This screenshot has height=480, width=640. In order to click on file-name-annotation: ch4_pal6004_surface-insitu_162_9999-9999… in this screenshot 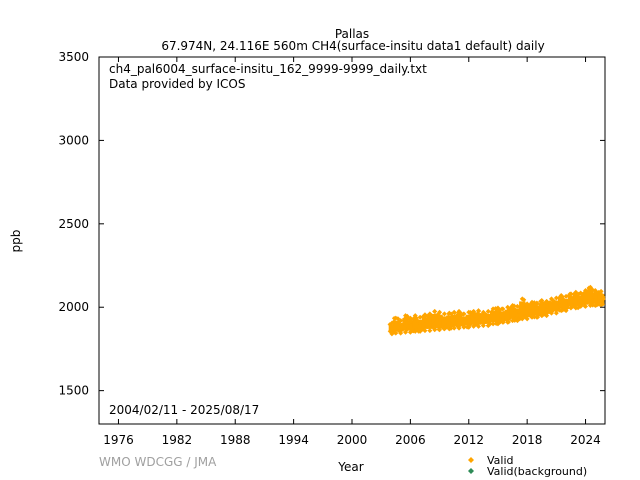, I will do `click(268, 69)`.